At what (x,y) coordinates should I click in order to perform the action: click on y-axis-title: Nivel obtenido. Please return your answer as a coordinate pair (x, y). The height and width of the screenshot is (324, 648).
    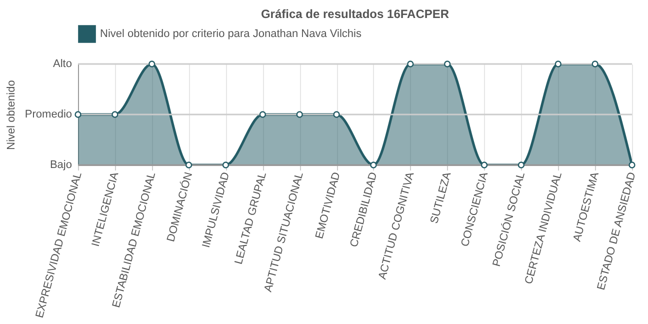
    Looking at the image, I should click on (12, 115).